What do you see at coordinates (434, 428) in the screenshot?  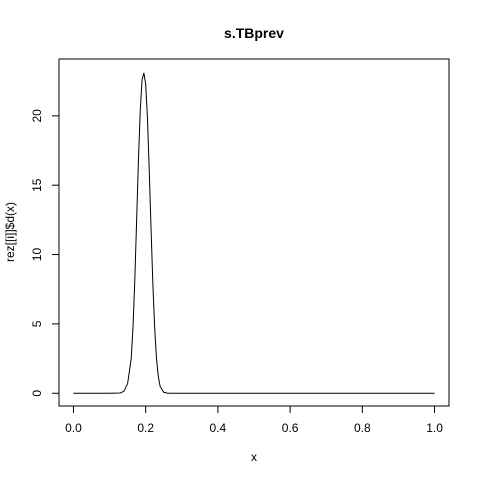 I see `x-tick-label: 1.0` at bounding box center [434, 428].